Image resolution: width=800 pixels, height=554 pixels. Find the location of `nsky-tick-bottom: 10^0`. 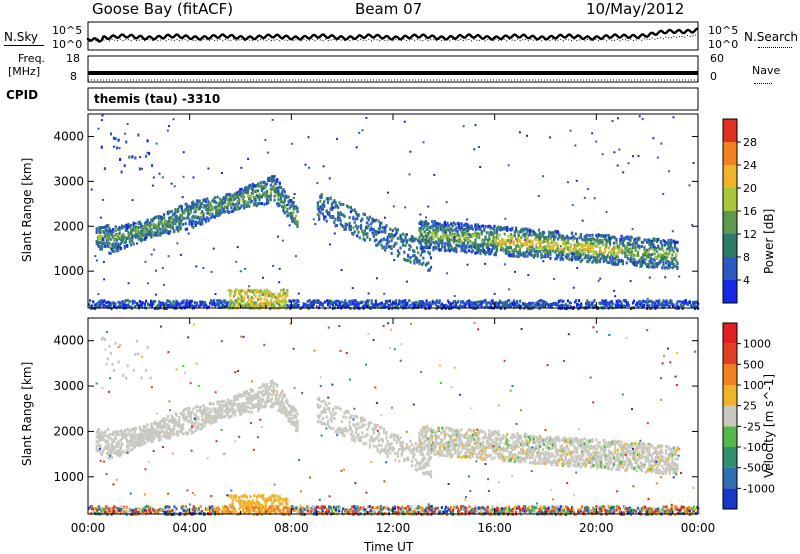

nsky-tick-bottom: 10^0 is located at coordinates (67, 44).